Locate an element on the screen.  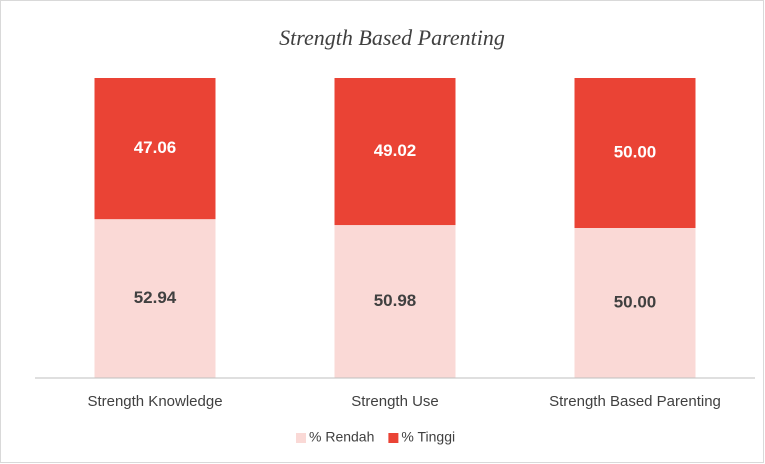
data-label: 52.94 is located at coordinates (155, 297).